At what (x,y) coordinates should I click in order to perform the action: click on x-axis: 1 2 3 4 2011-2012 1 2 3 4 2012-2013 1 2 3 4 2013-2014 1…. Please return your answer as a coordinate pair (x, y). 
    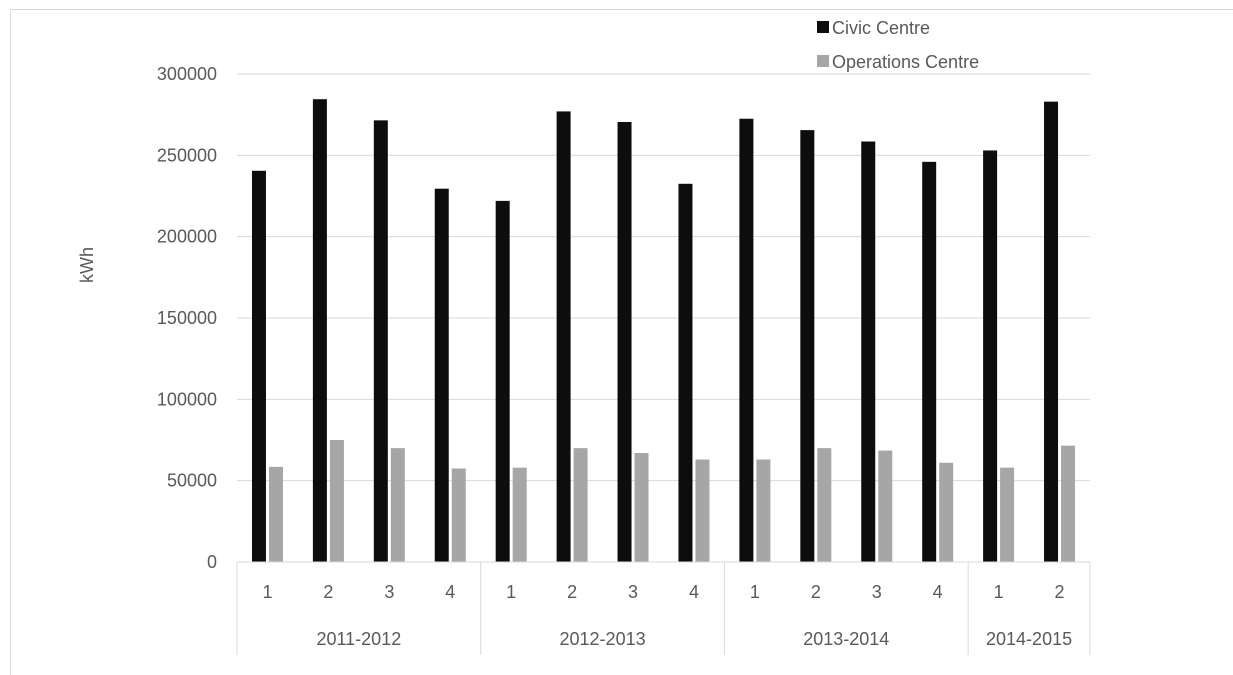
    Looking at the image, I should click on (663, 608).